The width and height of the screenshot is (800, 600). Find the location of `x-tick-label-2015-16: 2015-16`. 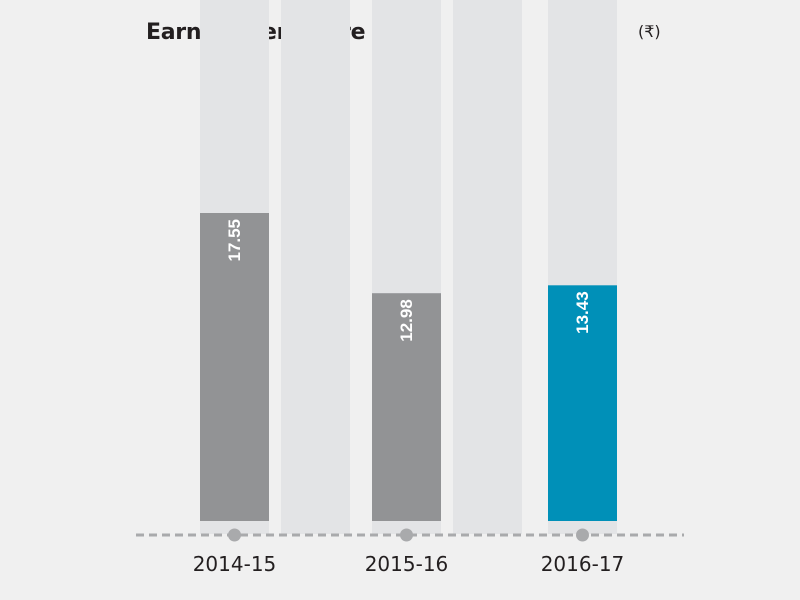

x-tick-label-2015-16: 2015-16 is located at coordinates (407, 564).